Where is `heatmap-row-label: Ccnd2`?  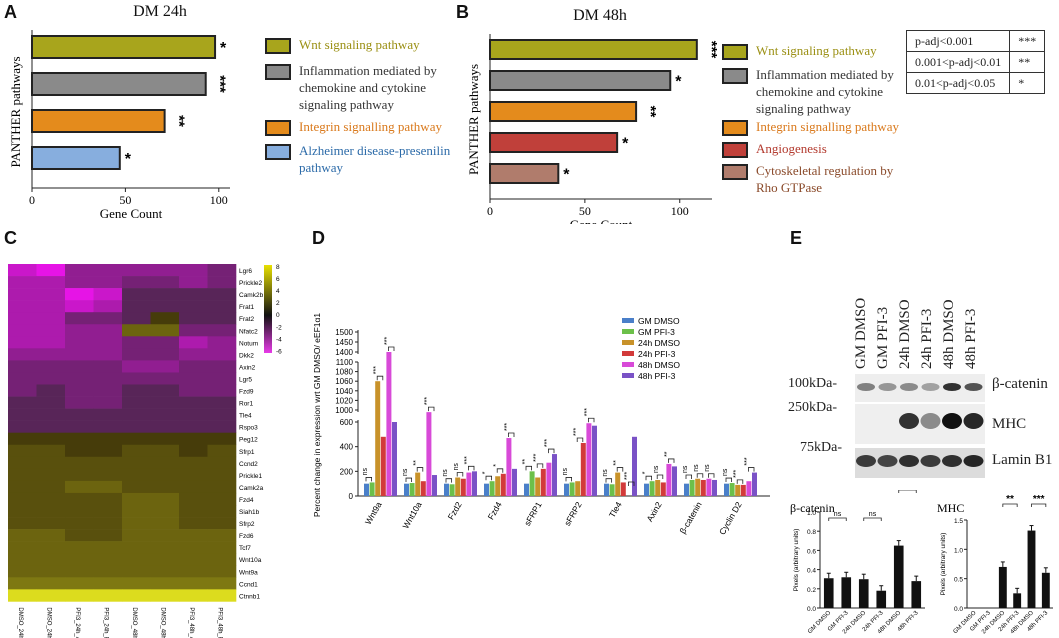
heatmap-row-label: Ccnd2 is located at coordinates (248, 464).